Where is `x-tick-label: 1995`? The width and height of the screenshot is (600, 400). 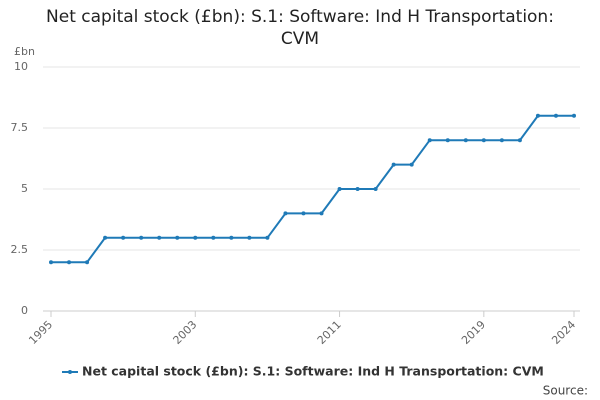 x-tick-label: 1995 is located at coordinates (40, 332).